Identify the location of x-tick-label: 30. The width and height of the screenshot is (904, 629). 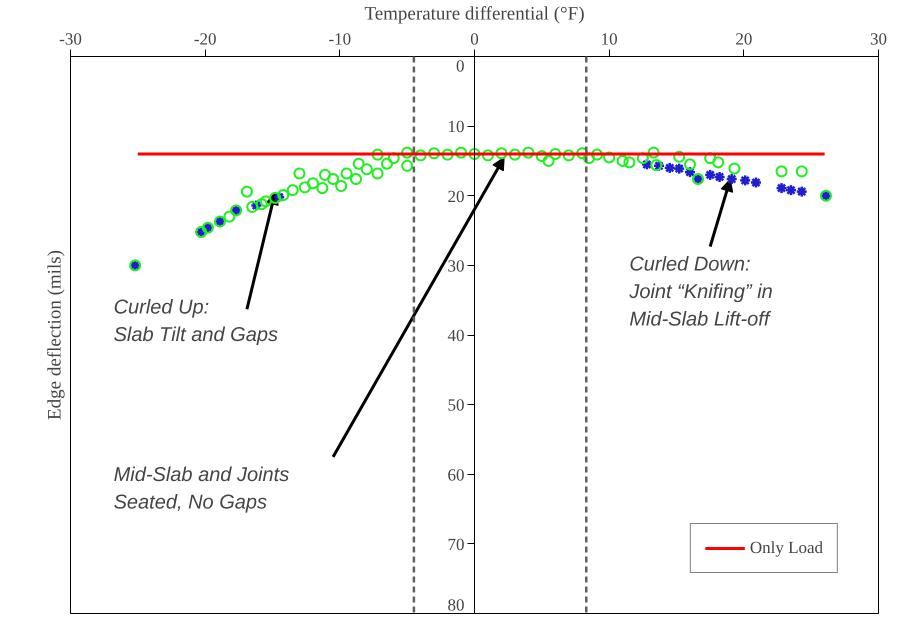
(878, 39).